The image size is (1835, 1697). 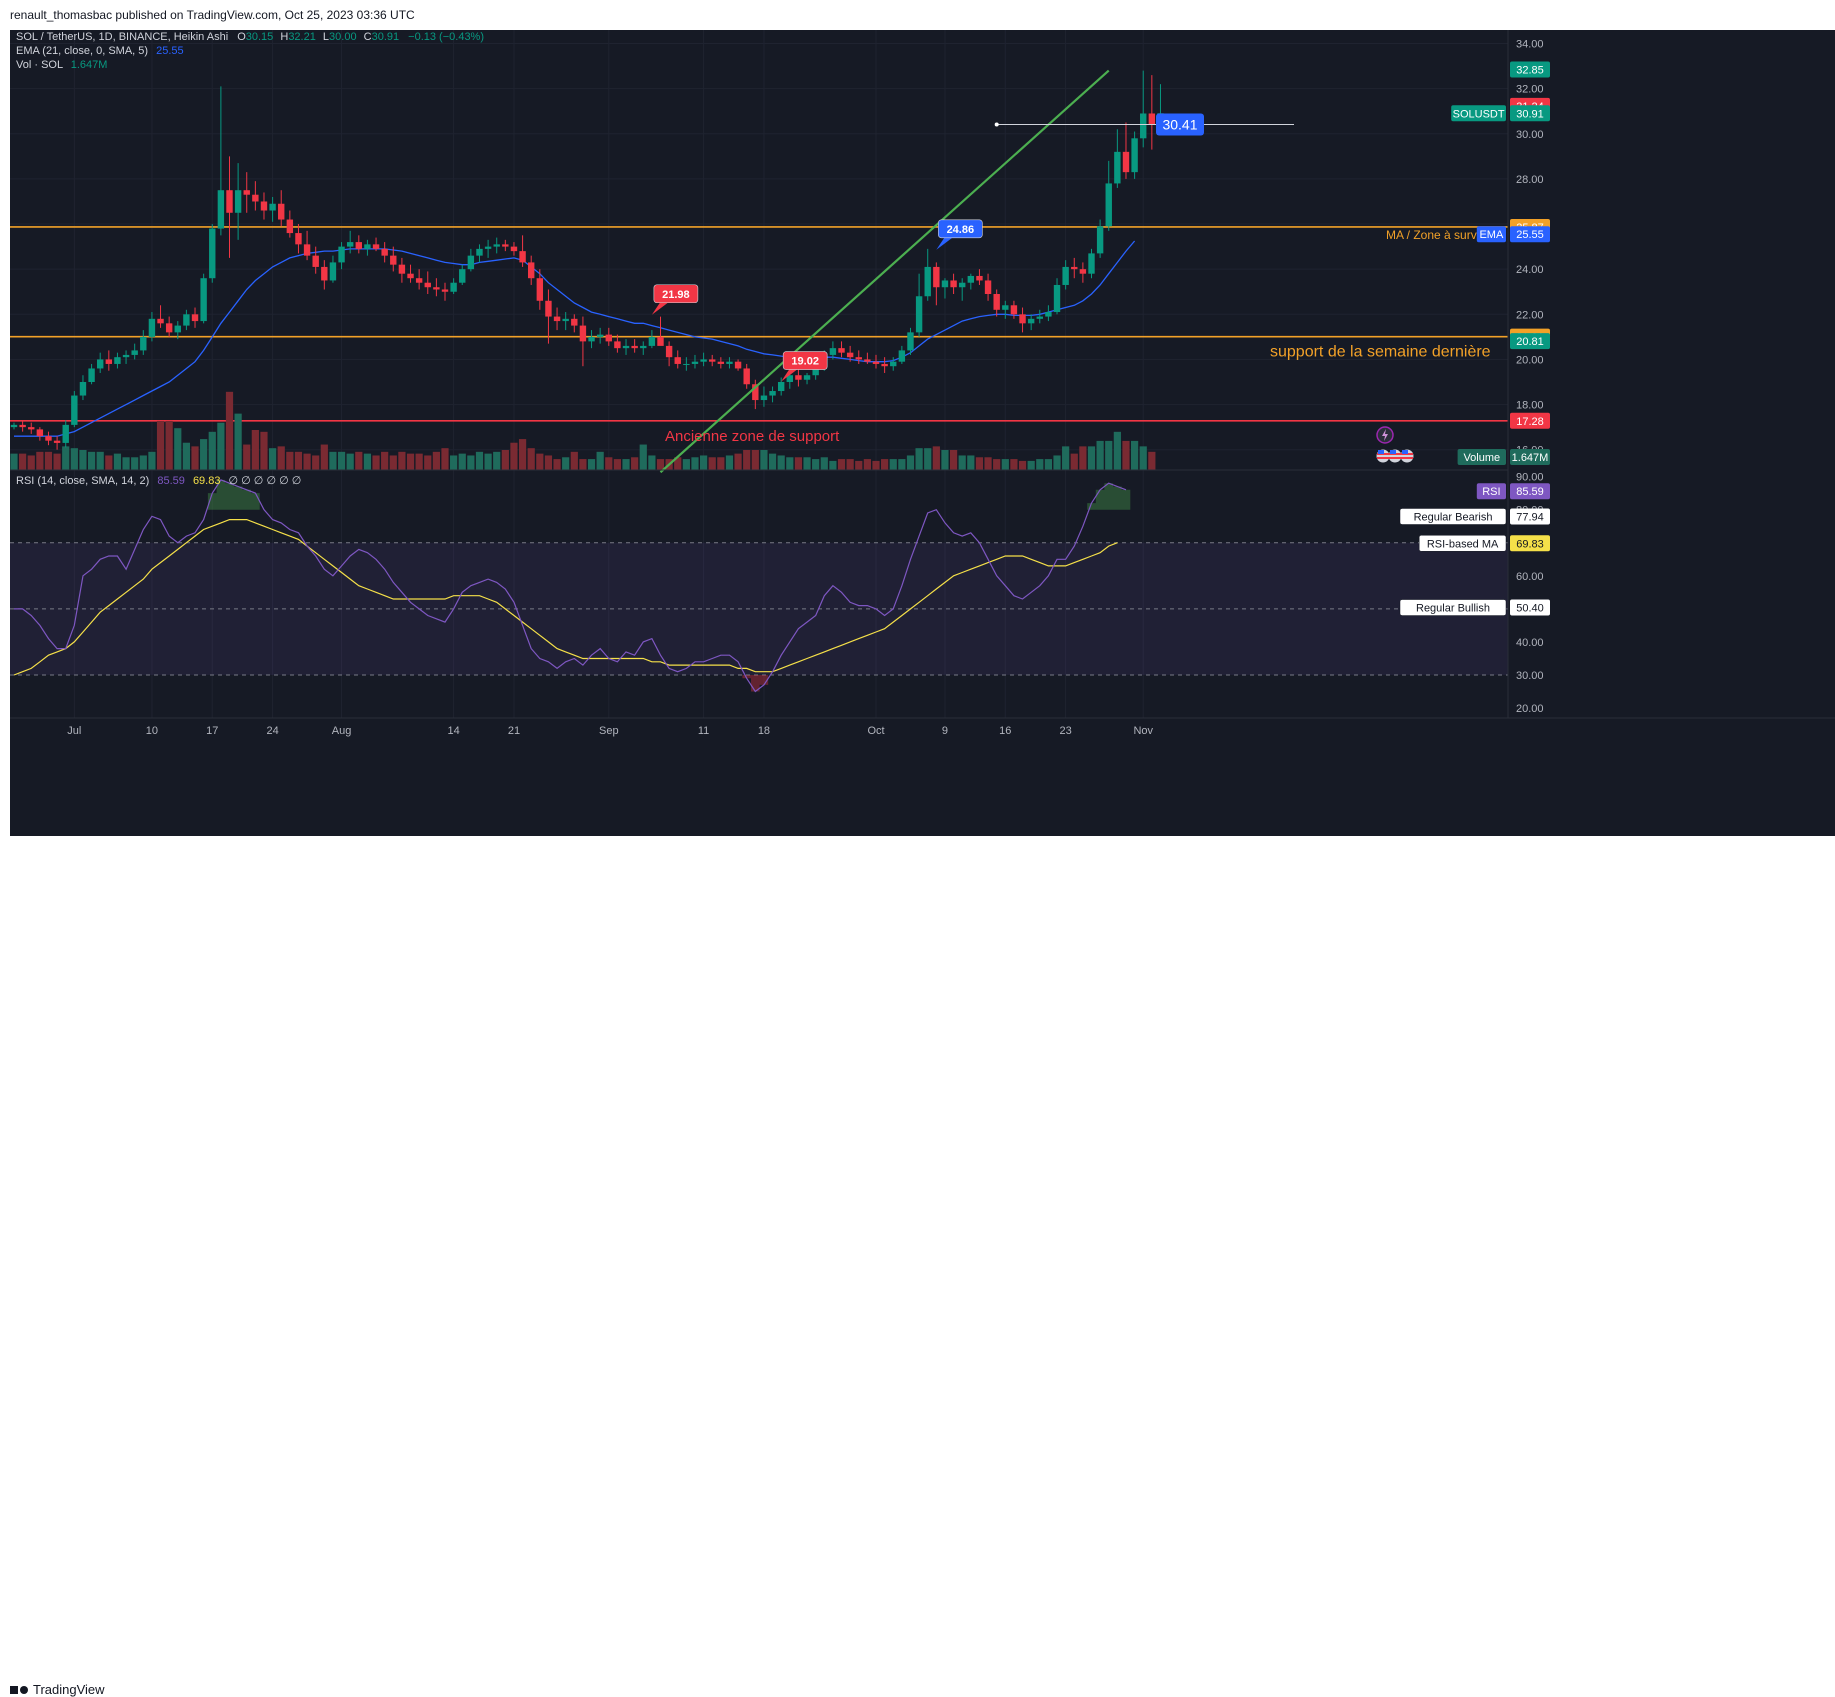 I want to click on time-tick-label: 24, so click(x=272, y=731).